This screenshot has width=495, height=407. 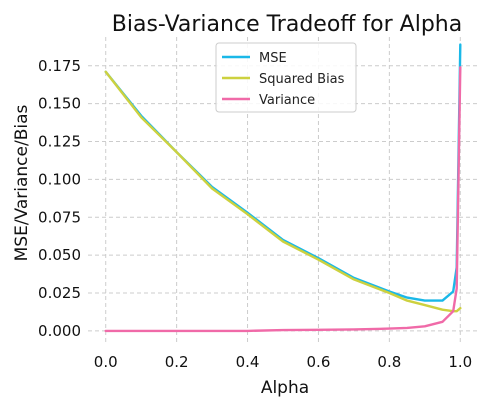 What do you see at coordinates (59, 217) in the screenshot?
I see `y-tick-label: 0.075` at bounding box center [59, 217].